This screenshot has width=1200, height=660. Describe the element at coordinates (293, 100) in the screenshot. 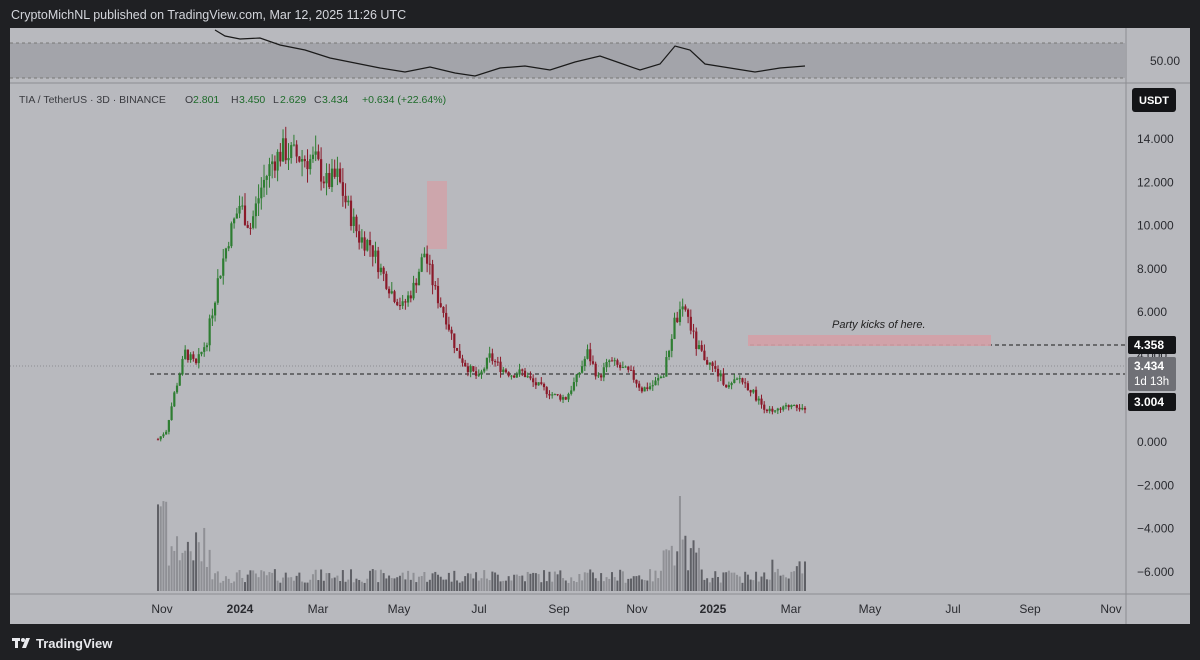

I see `low-value: 2.629` at that location.